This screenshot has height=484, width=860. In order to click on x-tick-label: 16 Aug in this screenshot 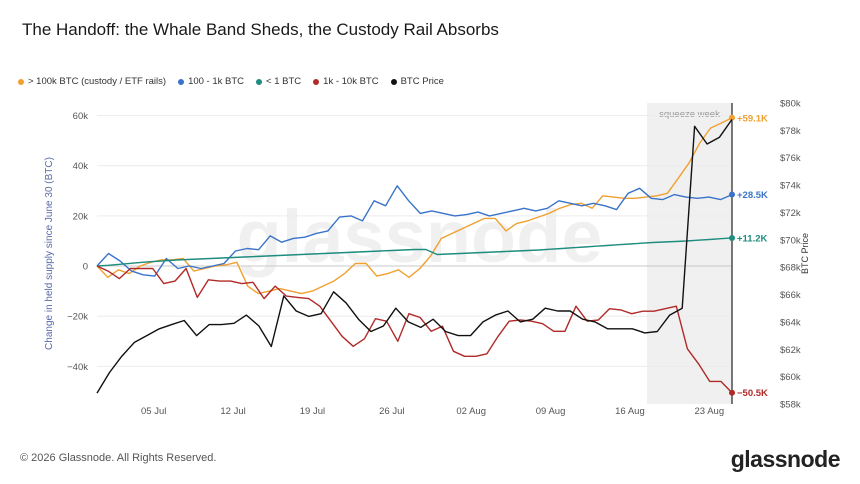, I will do `click(630, 411)`.